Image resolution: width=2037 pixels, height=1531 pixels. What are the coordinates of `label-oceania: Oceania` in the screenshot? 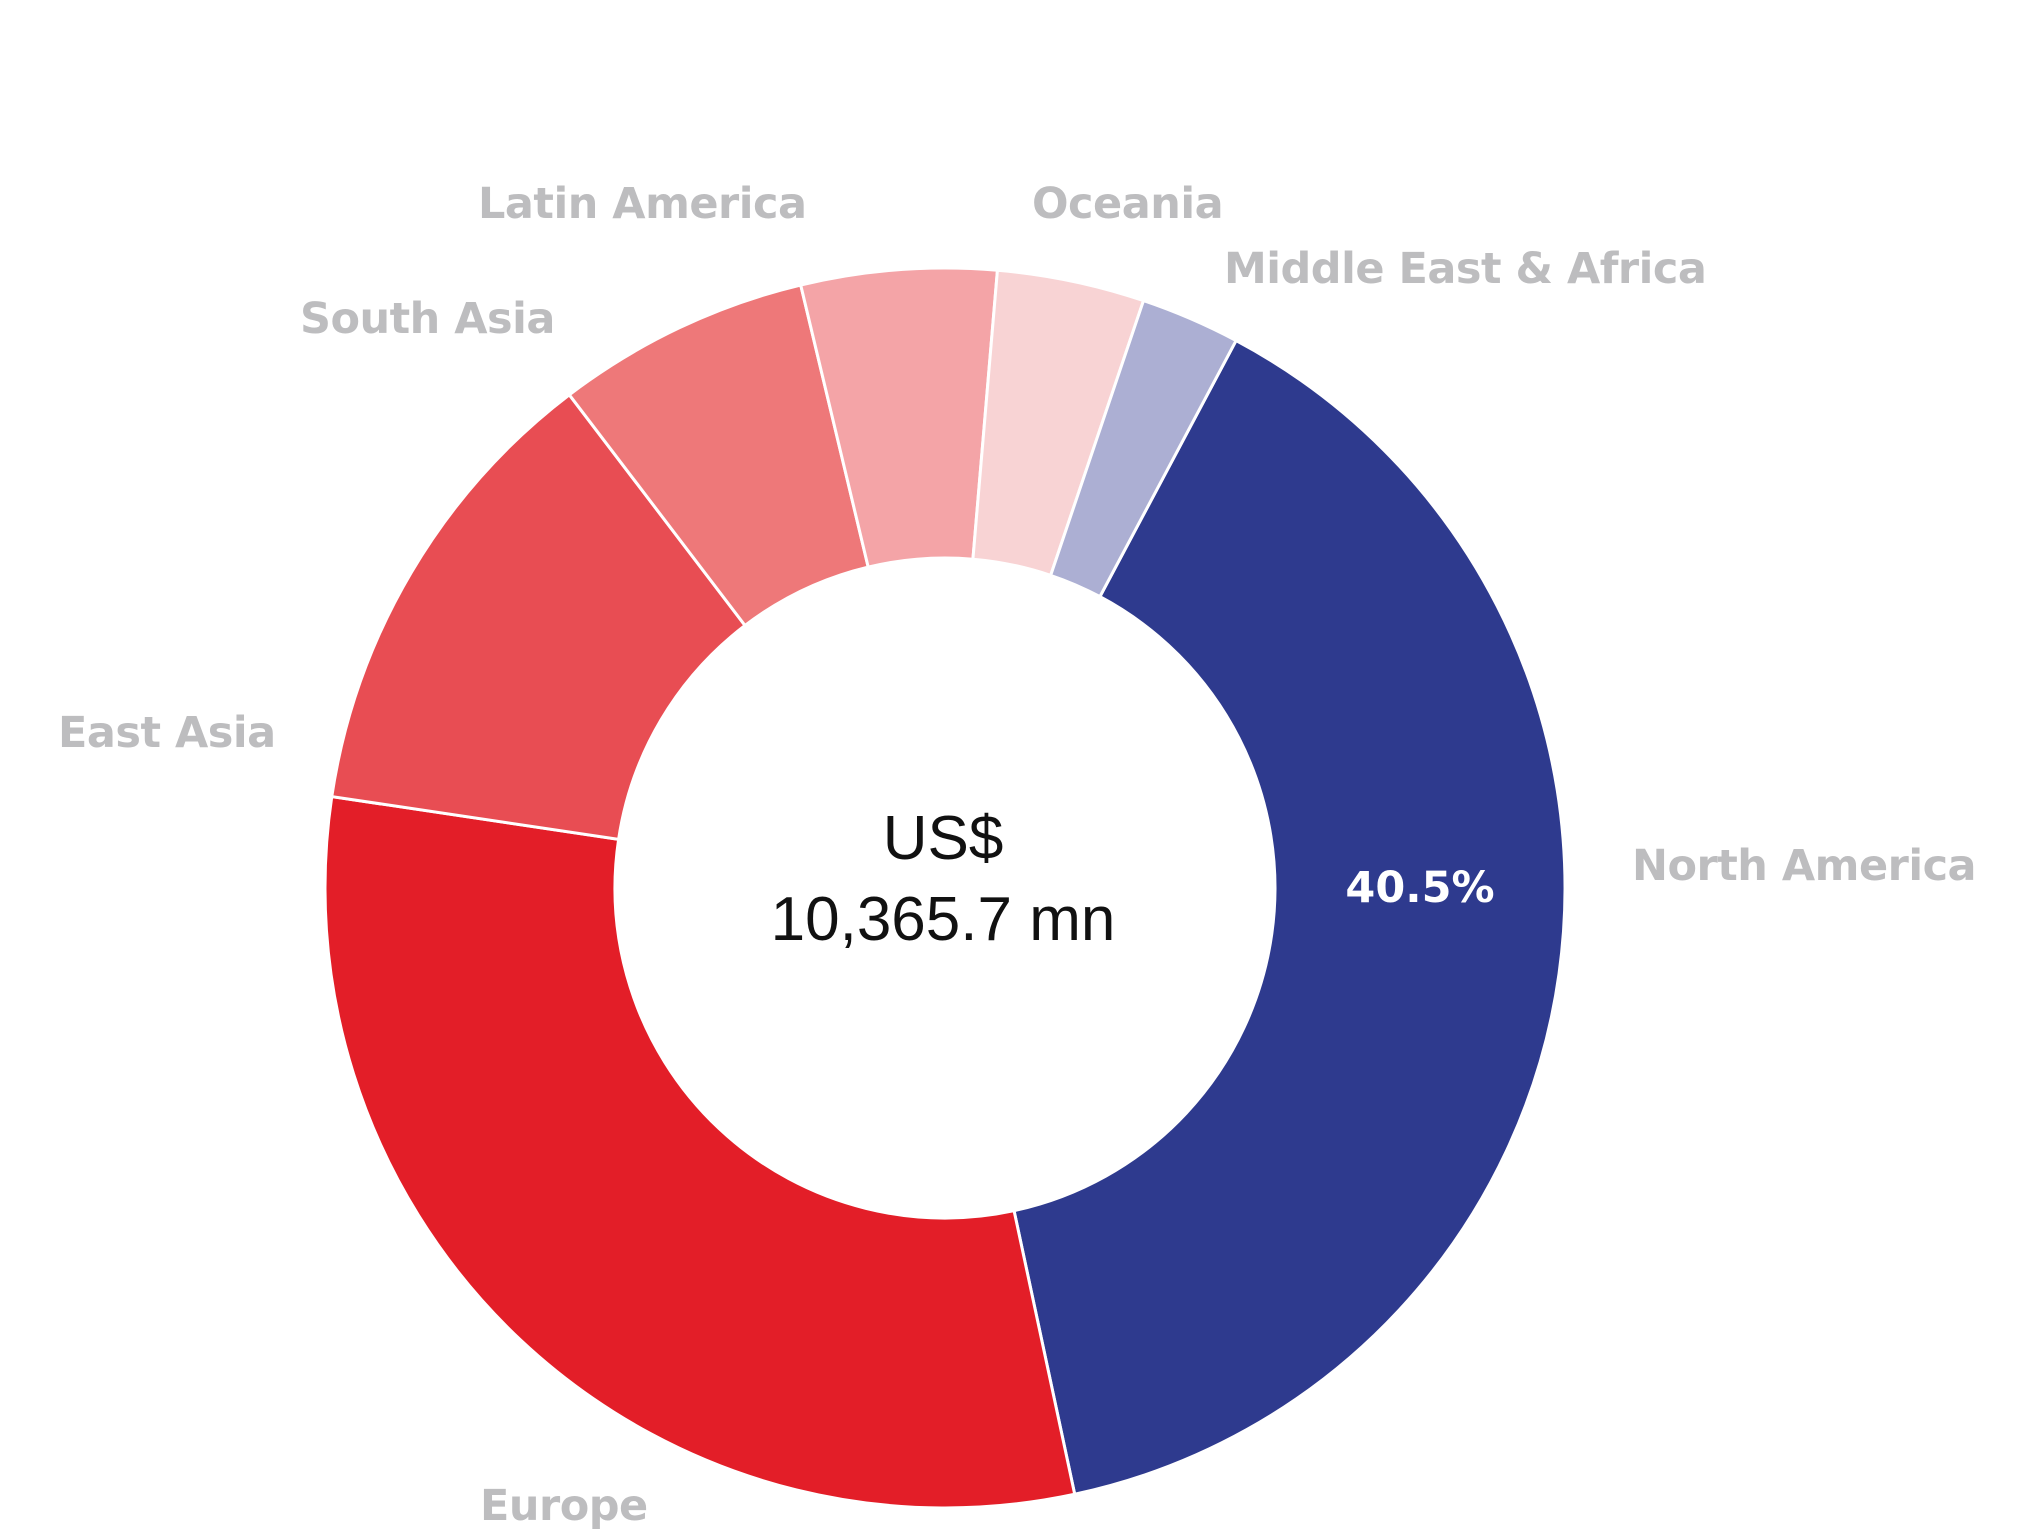 It's located at (1127, 204).